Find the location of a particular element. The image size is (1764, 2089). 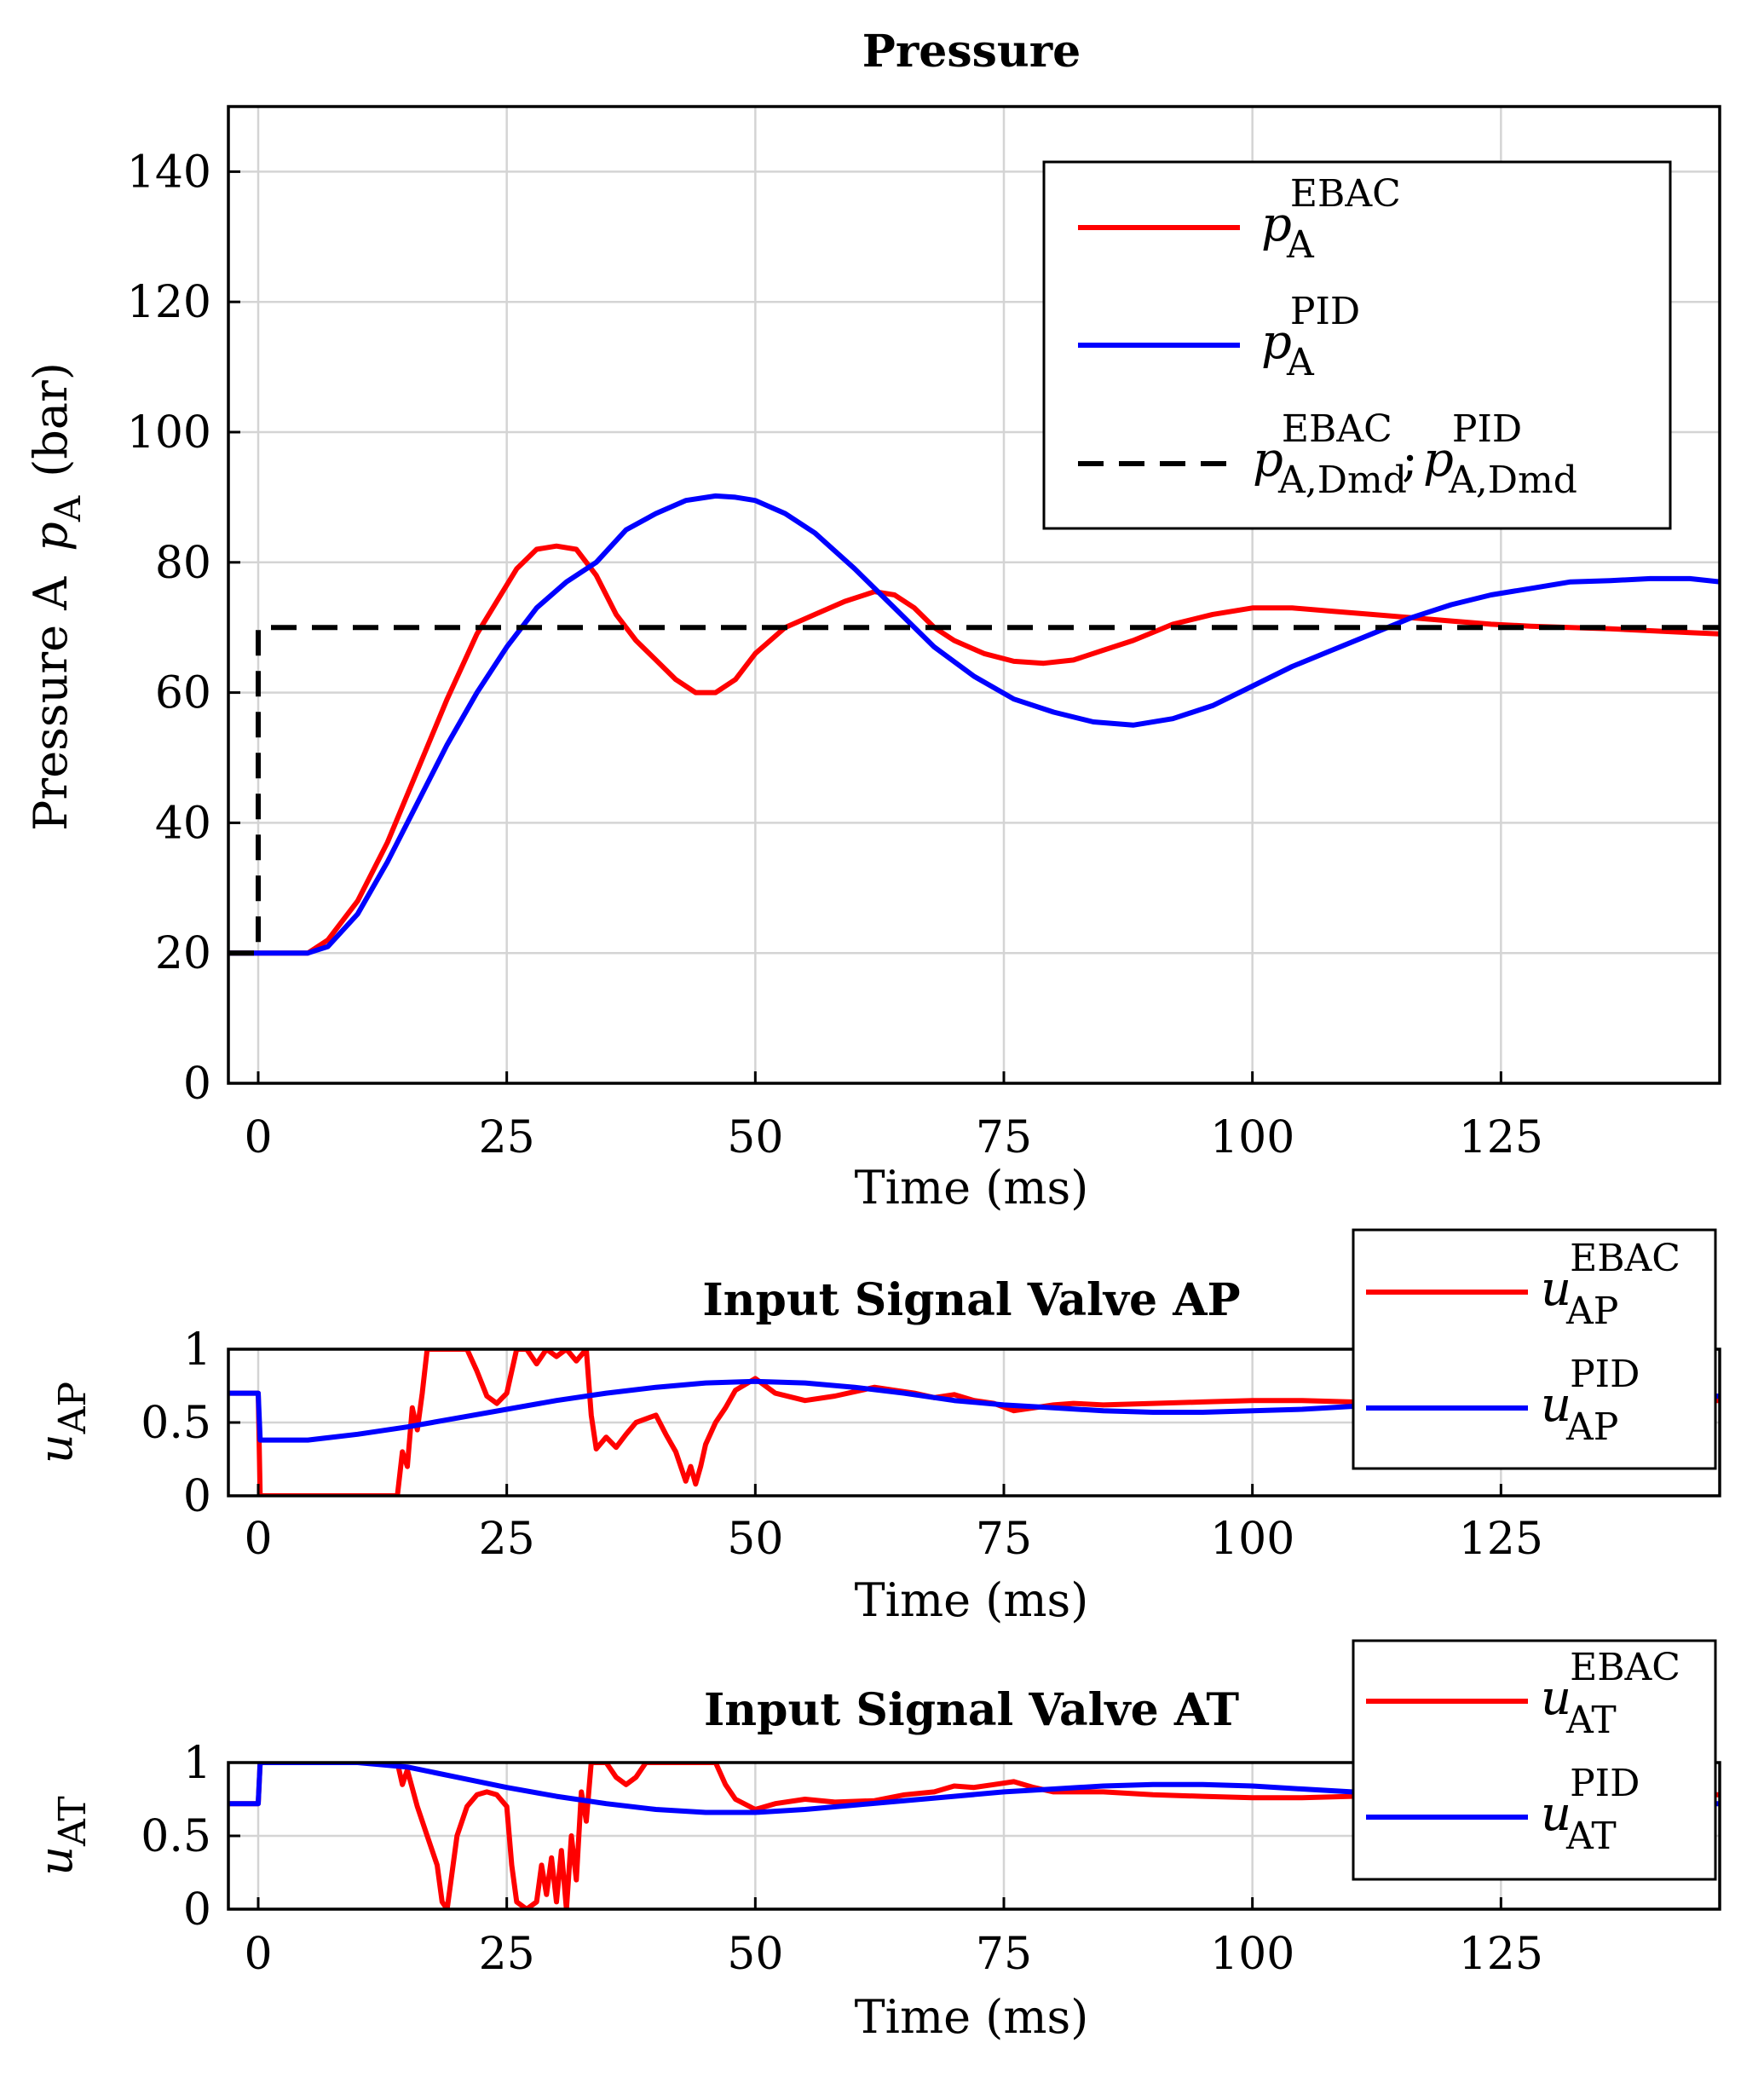

legend-sub-demand-ebac: A,Dmd is located at coordinates (1342, 480).